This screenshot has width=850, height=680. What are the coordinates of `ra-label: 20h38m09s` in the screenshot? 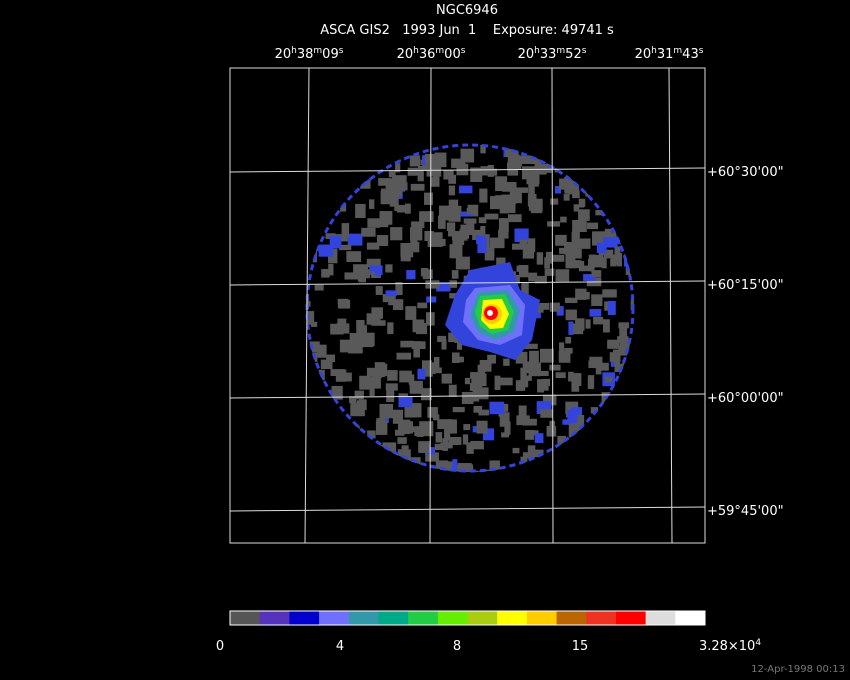 It's located at (309, 54).